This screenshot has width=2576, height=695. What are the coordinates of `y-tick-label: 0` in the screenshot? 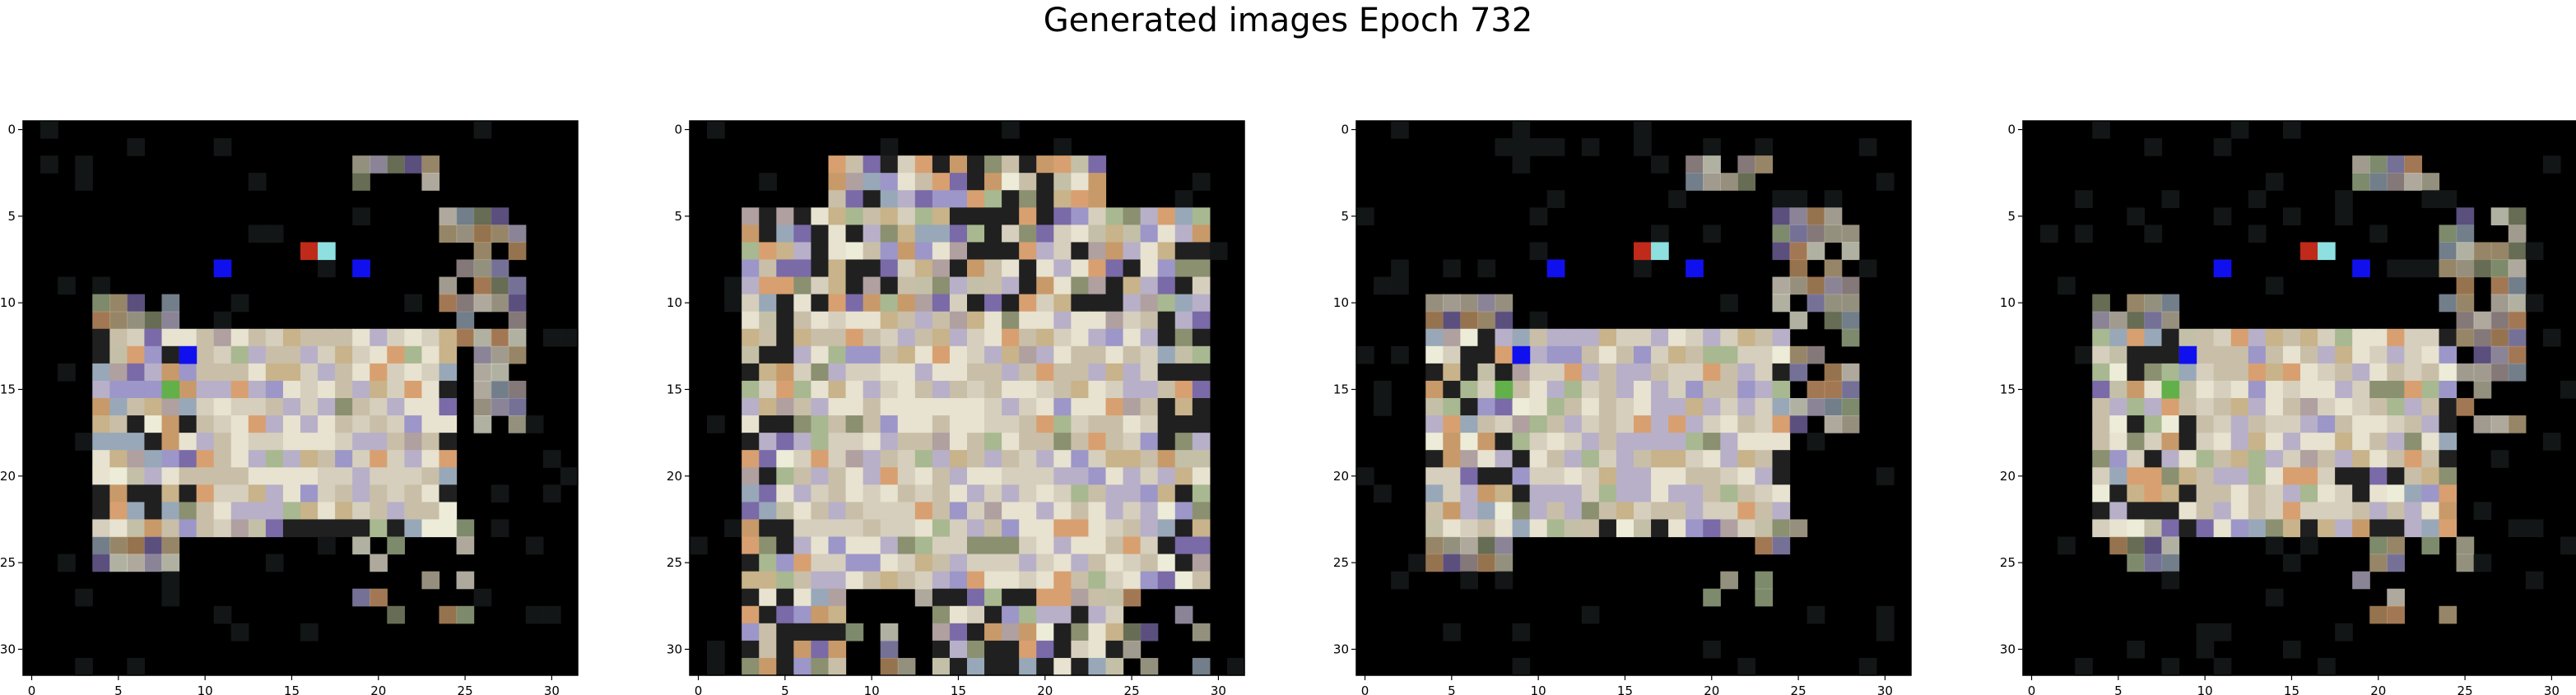 It's located at (678, 130).